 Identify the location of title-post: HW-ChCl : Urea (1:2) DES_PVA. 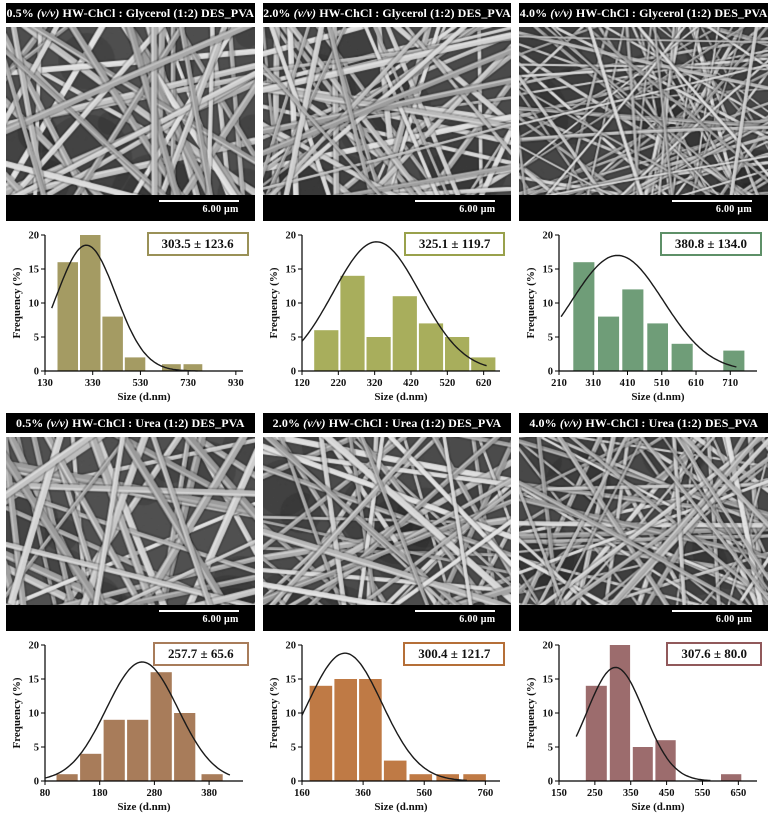
(413, 423).